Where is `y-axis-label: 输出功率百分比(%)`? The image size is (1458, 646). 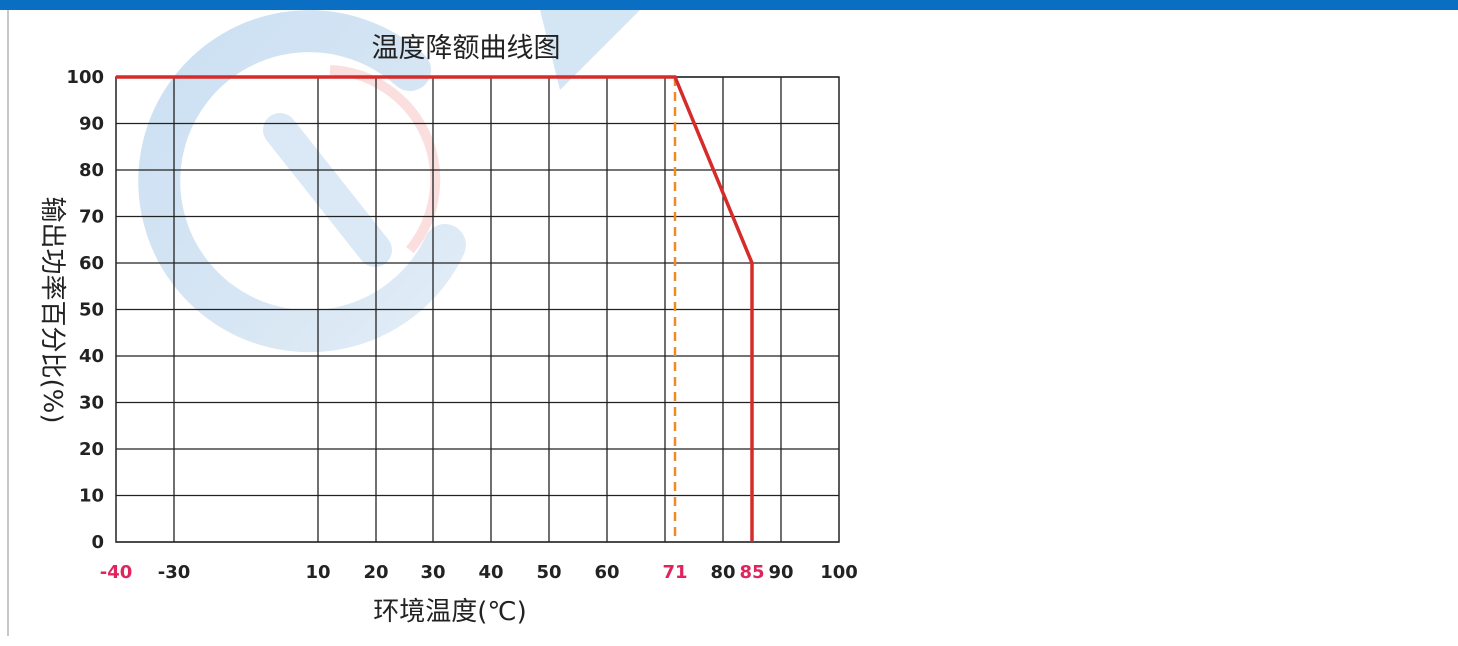 y-axis-label: 输出功率百分比(%) is located at coordinates (52, 310).